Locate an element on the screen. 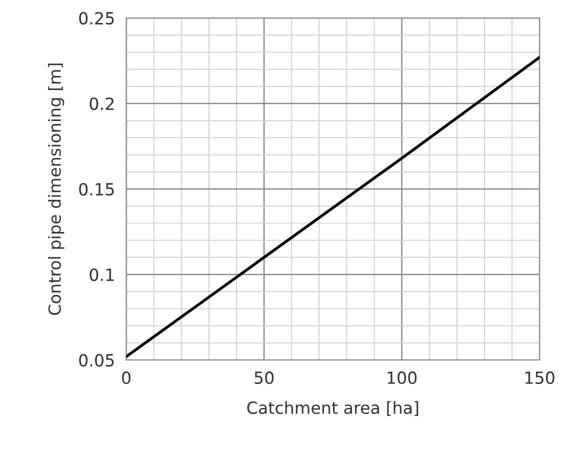 The width and height of the screenshot is (574, 450). y-tick-label: 0.25 is located at coordinates (96, 18).